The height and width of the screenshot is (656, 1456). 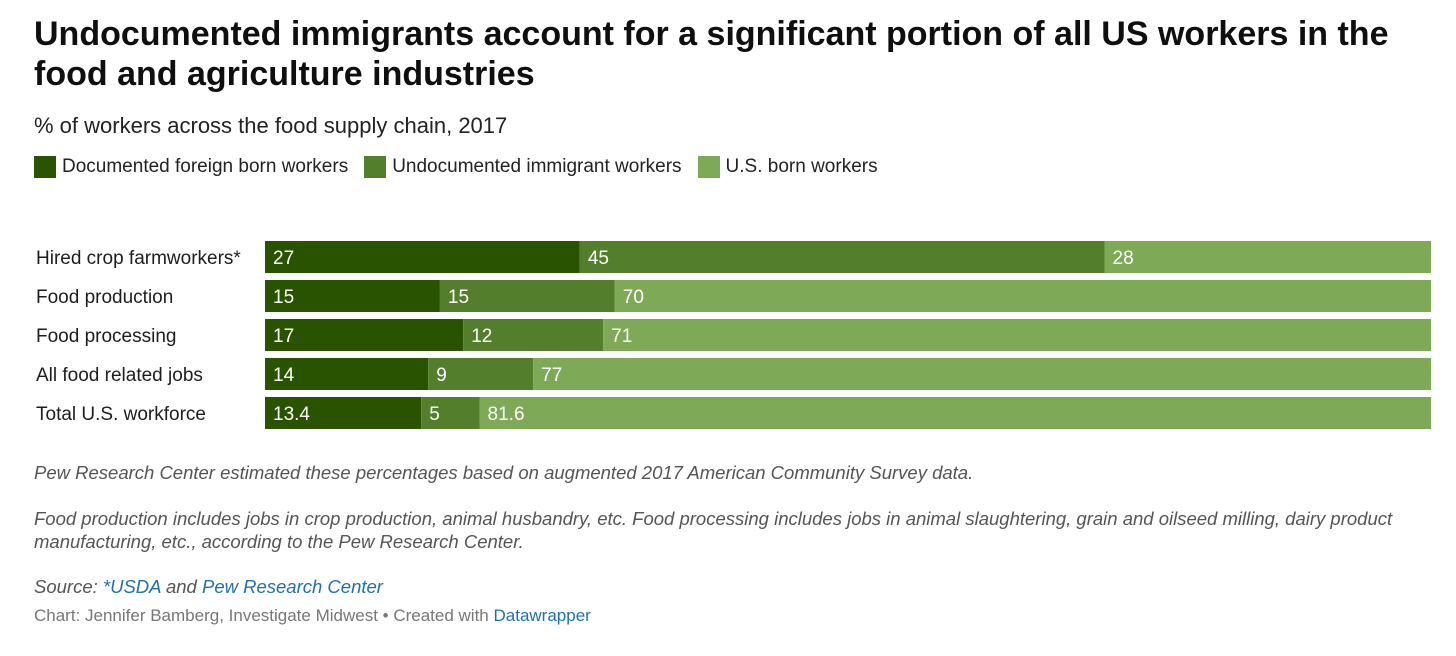 What do you see at coordinates (283, 336) in the screenshot?
I see `bar-value-label: 17` at bounding box center [283, 336].